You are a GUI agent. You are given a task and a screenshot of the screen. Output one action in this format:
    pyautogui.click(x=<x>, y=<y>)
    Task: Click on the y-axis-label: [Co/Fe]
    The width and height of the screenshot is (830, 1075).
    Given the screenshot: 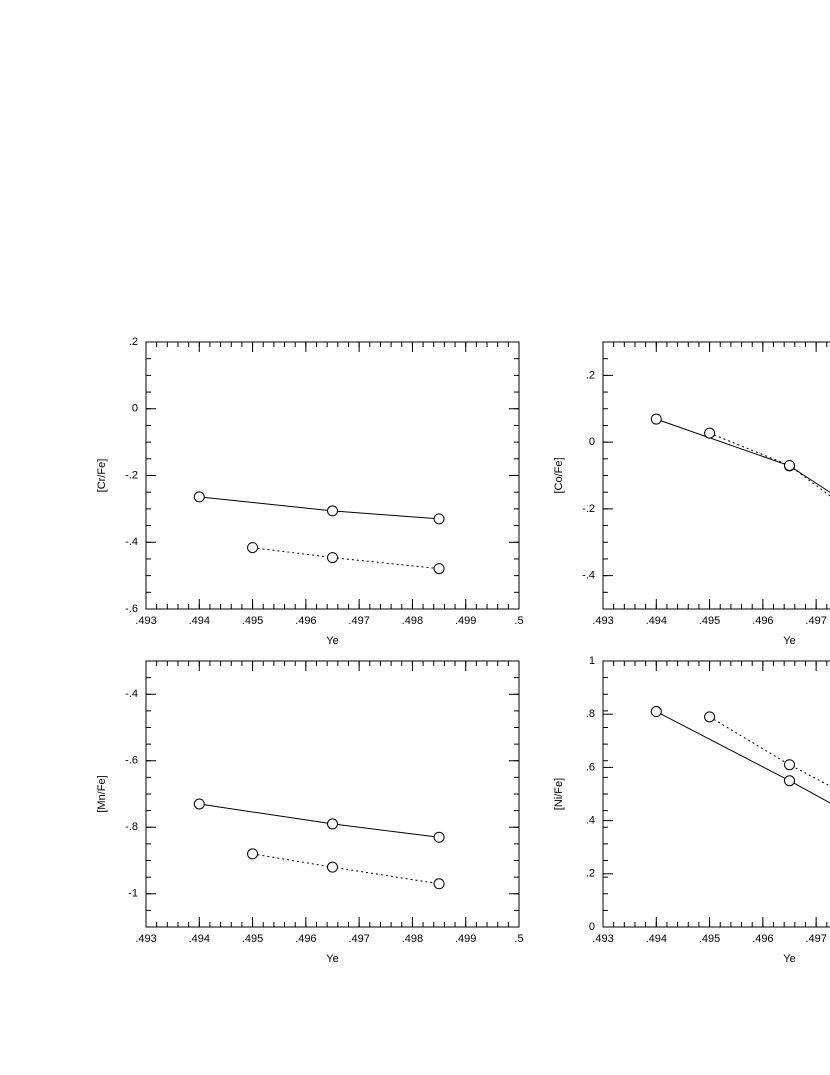 What is the action you would take?
    pyautogui.click(x=559, y=475)
    